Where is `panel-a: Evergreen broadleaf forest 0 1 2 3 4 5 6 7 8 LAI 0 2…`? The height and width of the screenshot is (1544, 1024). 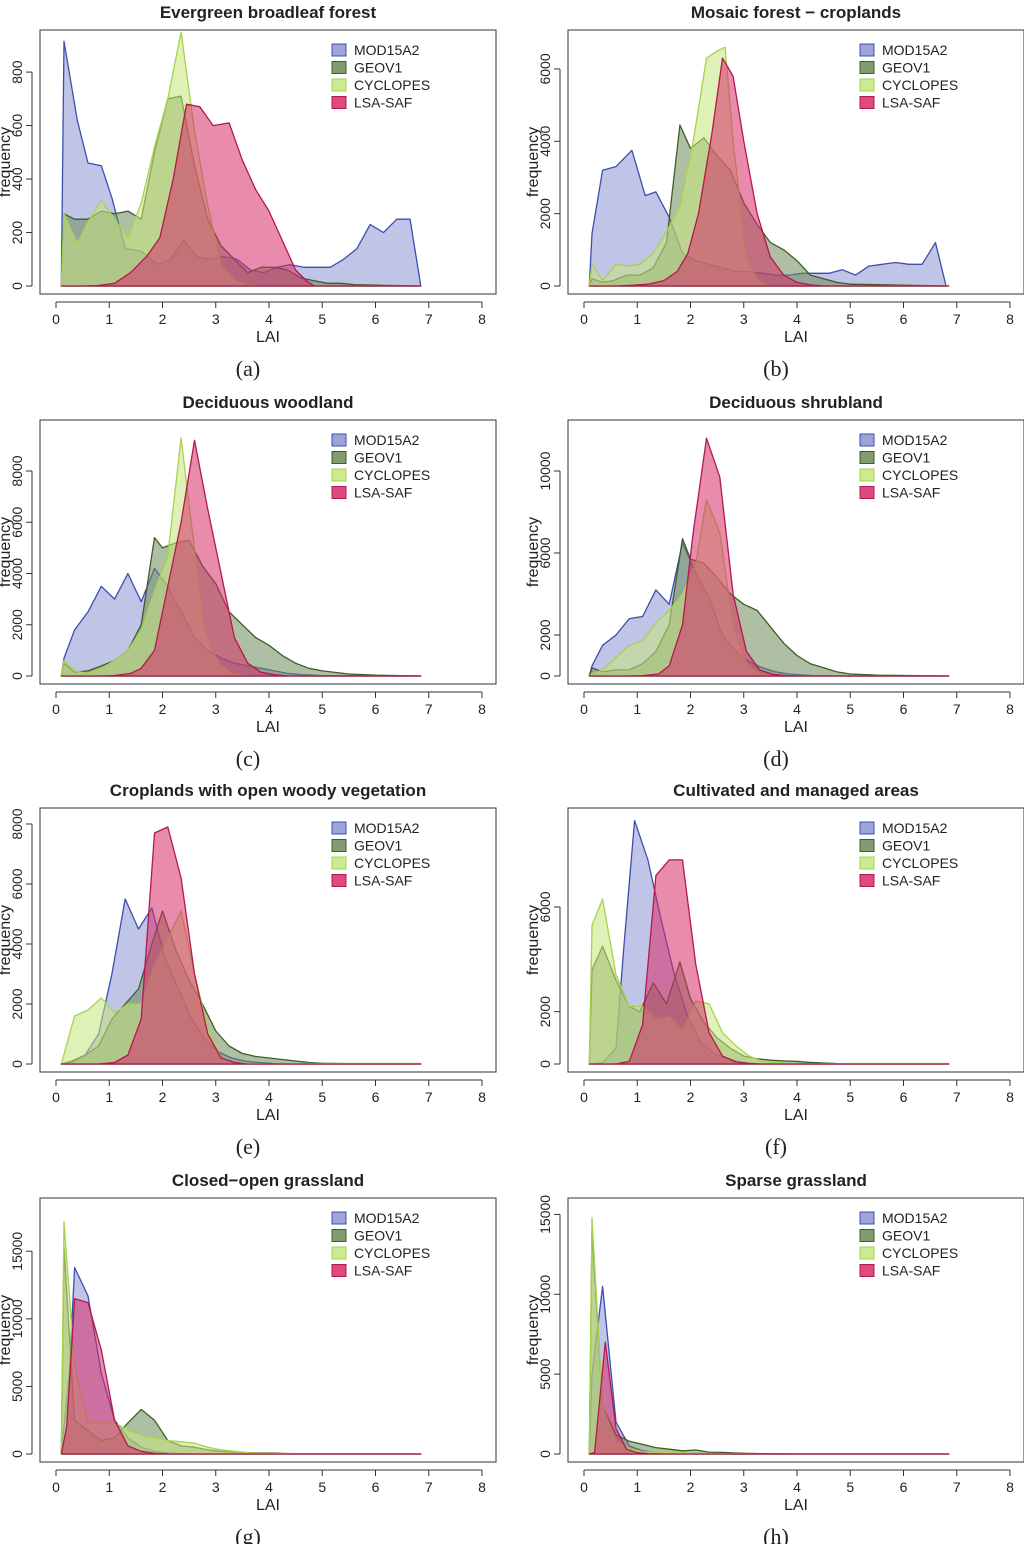
panel-a: Evergreen broadleaf forest 0 1 2 3 4 5 6 7 8 LAI 0 2… is located at coordinates (248, 192).